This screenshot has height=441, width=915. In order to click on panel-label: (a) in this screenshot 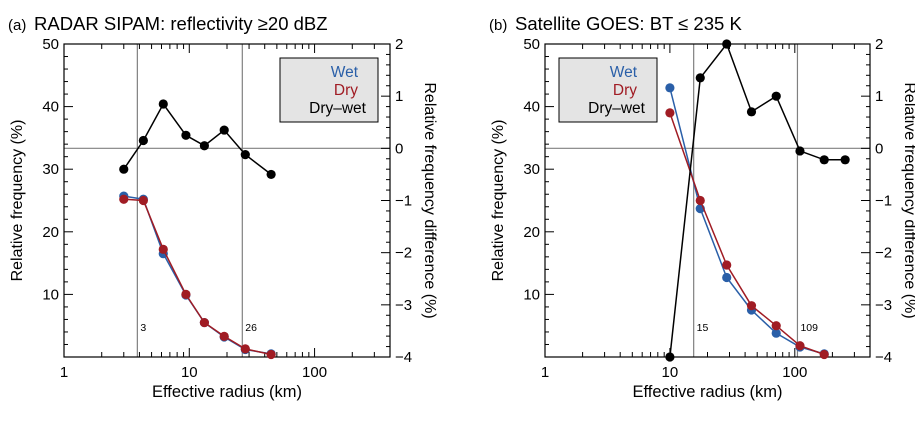, I will do `click(17, 25)`.